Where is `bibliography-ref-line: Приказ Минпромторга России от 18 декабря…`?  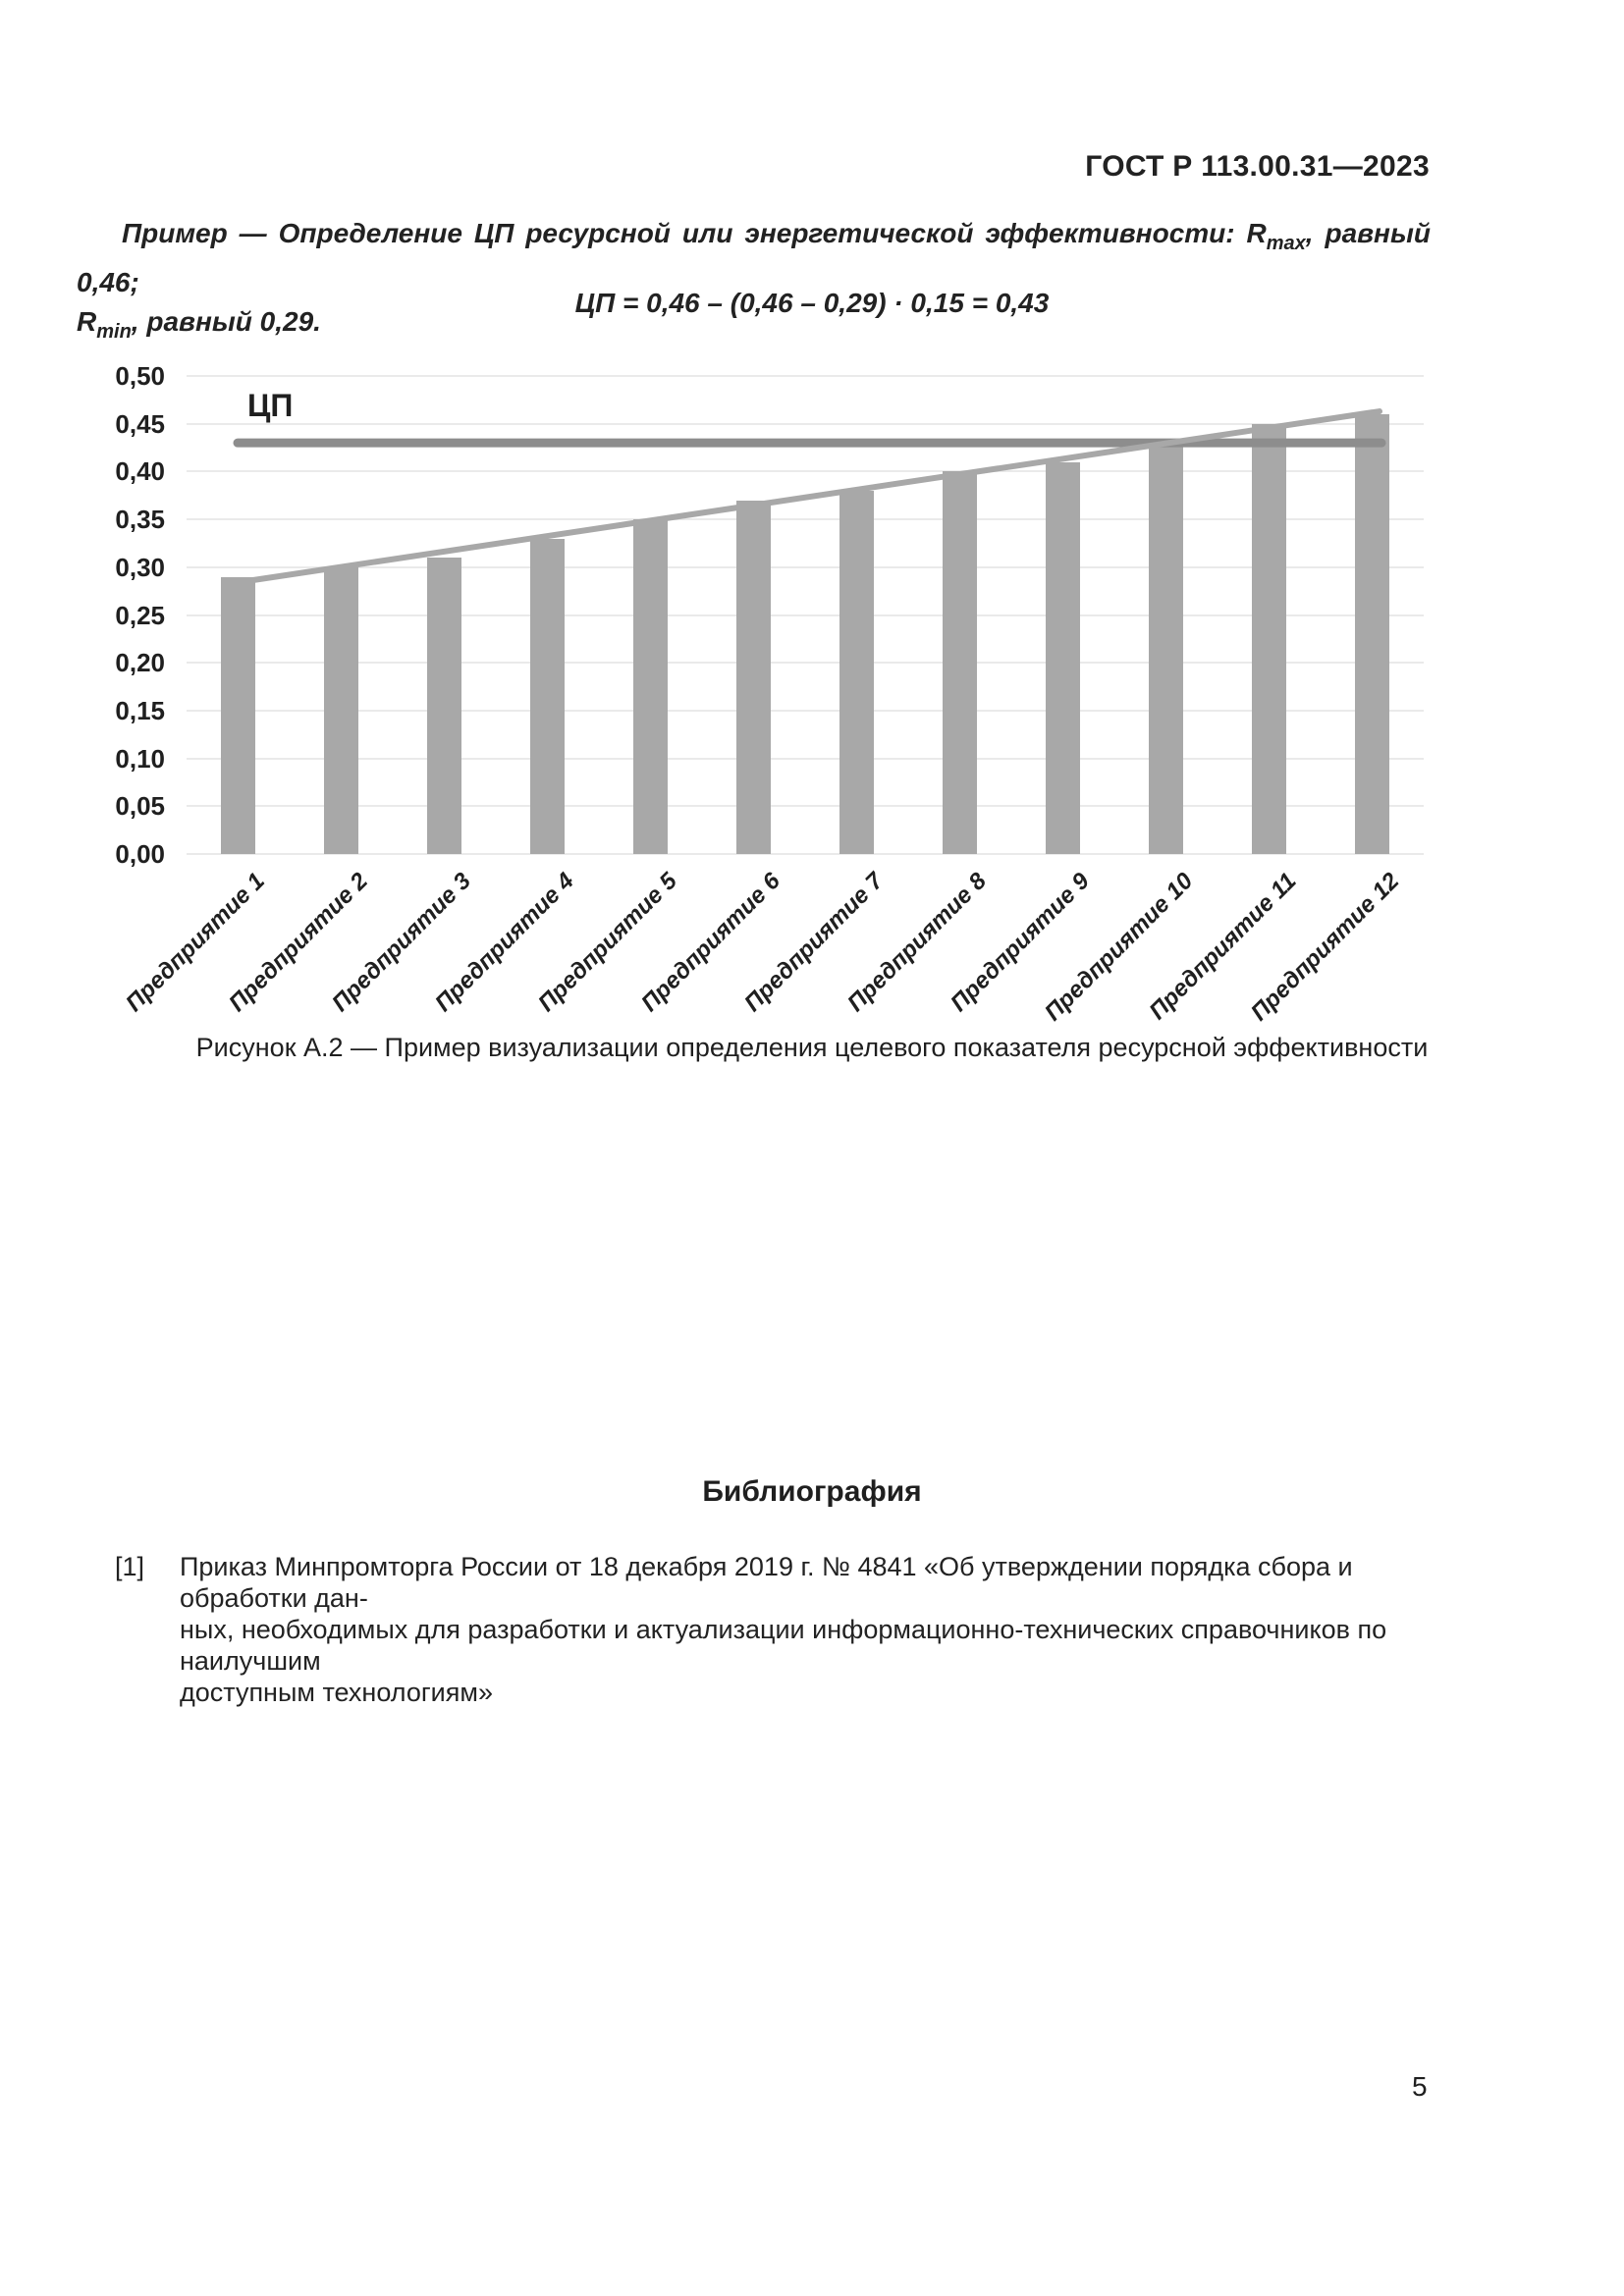 bibliography-ref-line: Приказ Минпромторга России от 18 декабря… is located at coordinates (766, 1583).